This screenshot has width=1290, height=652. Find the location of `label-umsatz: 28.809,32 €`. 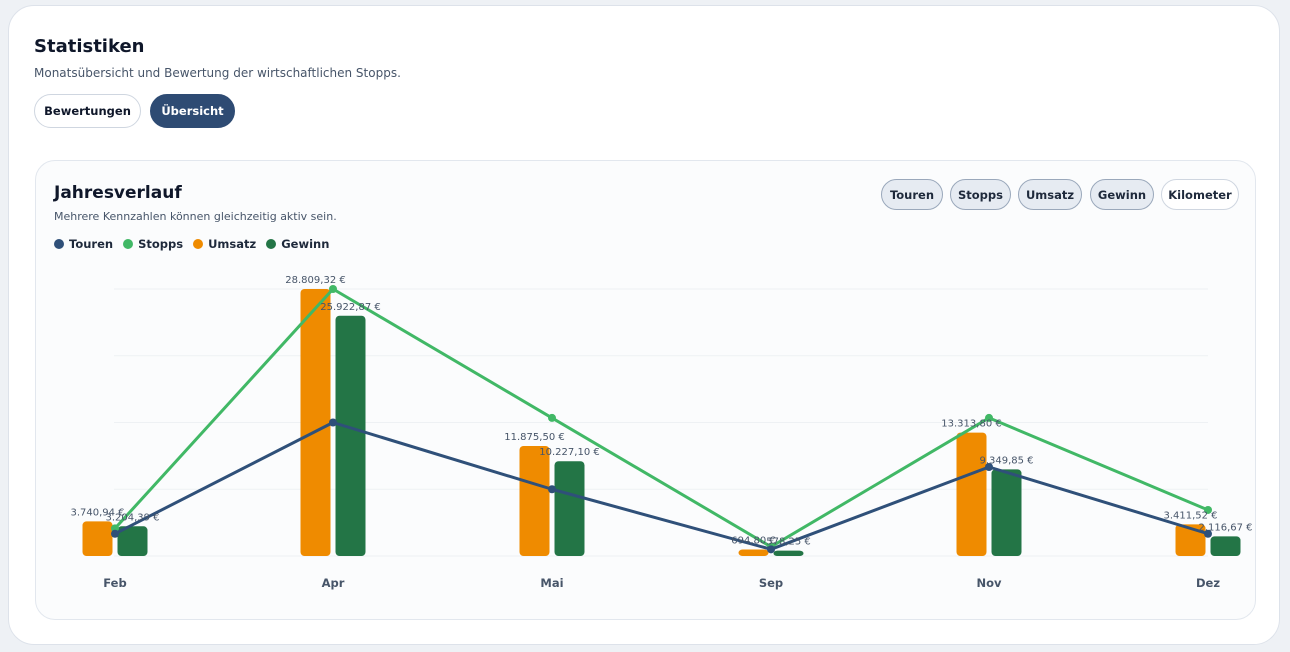

label-umsatz: 28.809,32 € is located at coordinates (315, 280).